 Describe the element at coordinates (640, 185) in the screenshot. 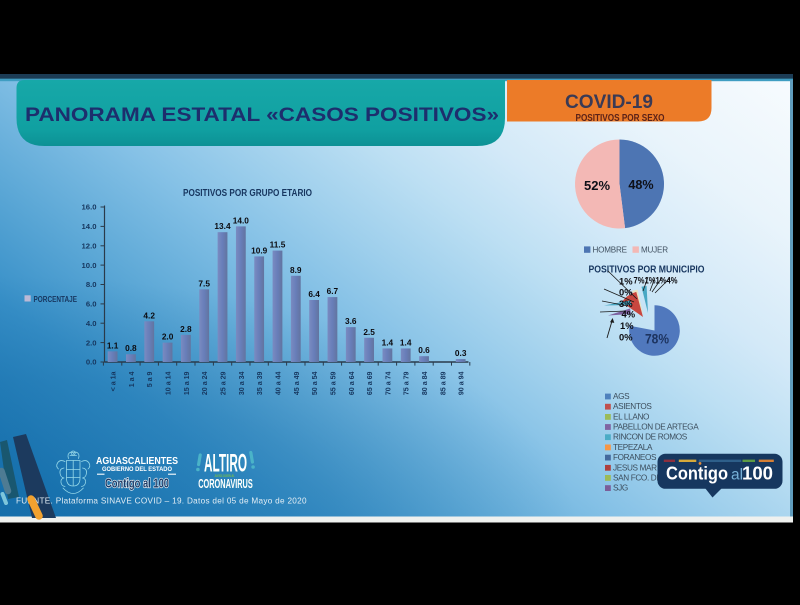

I see `svg-text: 48%` at that location.